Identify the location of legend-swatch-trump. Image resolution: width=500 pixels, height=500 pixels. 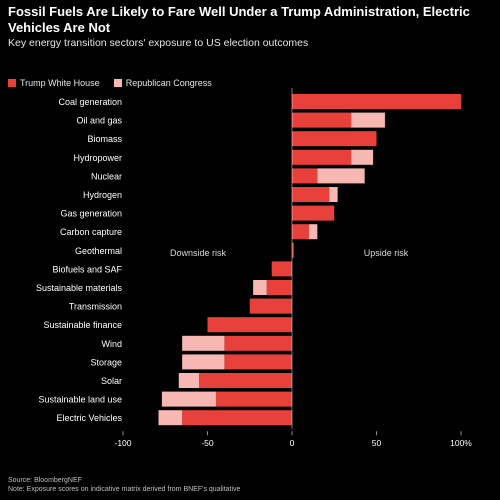
(12, 83).